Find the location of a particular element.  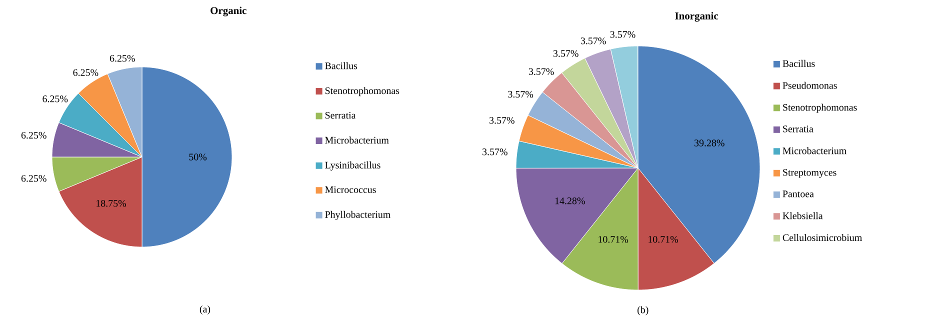

legend-label: Cellulosimicrobium is located at coordinates (822, 238).